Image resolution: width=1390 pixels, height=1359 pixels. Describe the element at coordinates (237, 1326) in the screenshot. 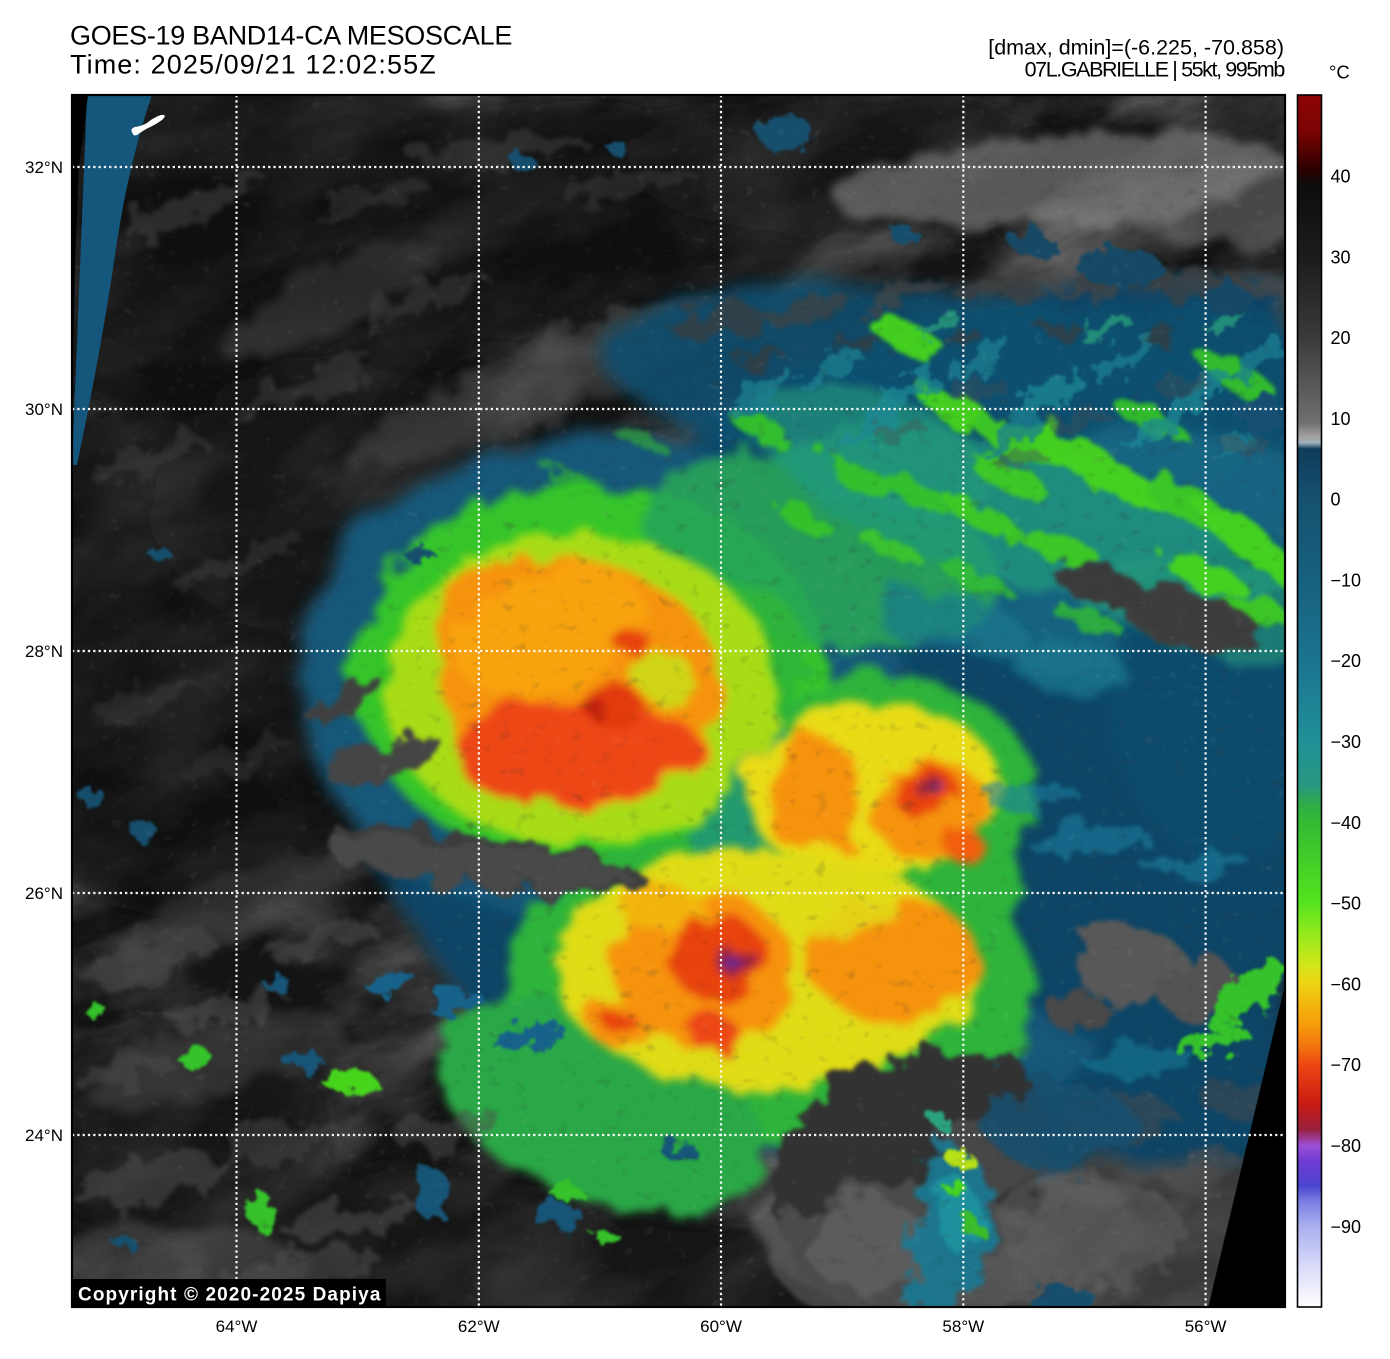

I see `svg-text: 64°W` at that location.